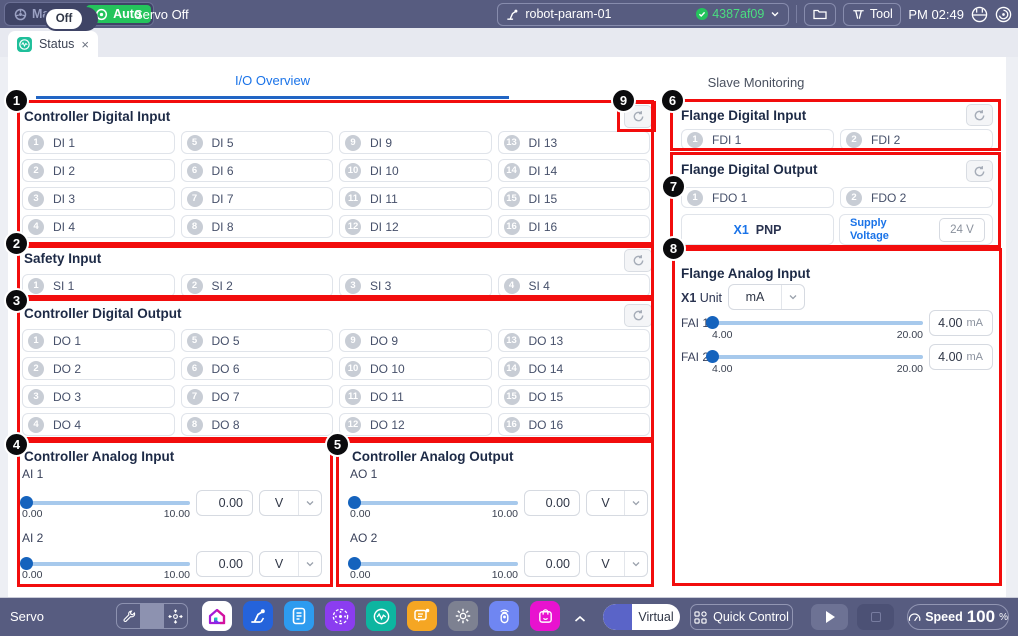  I want to click on value-field-ai1: 0.00, so click(224, 503).